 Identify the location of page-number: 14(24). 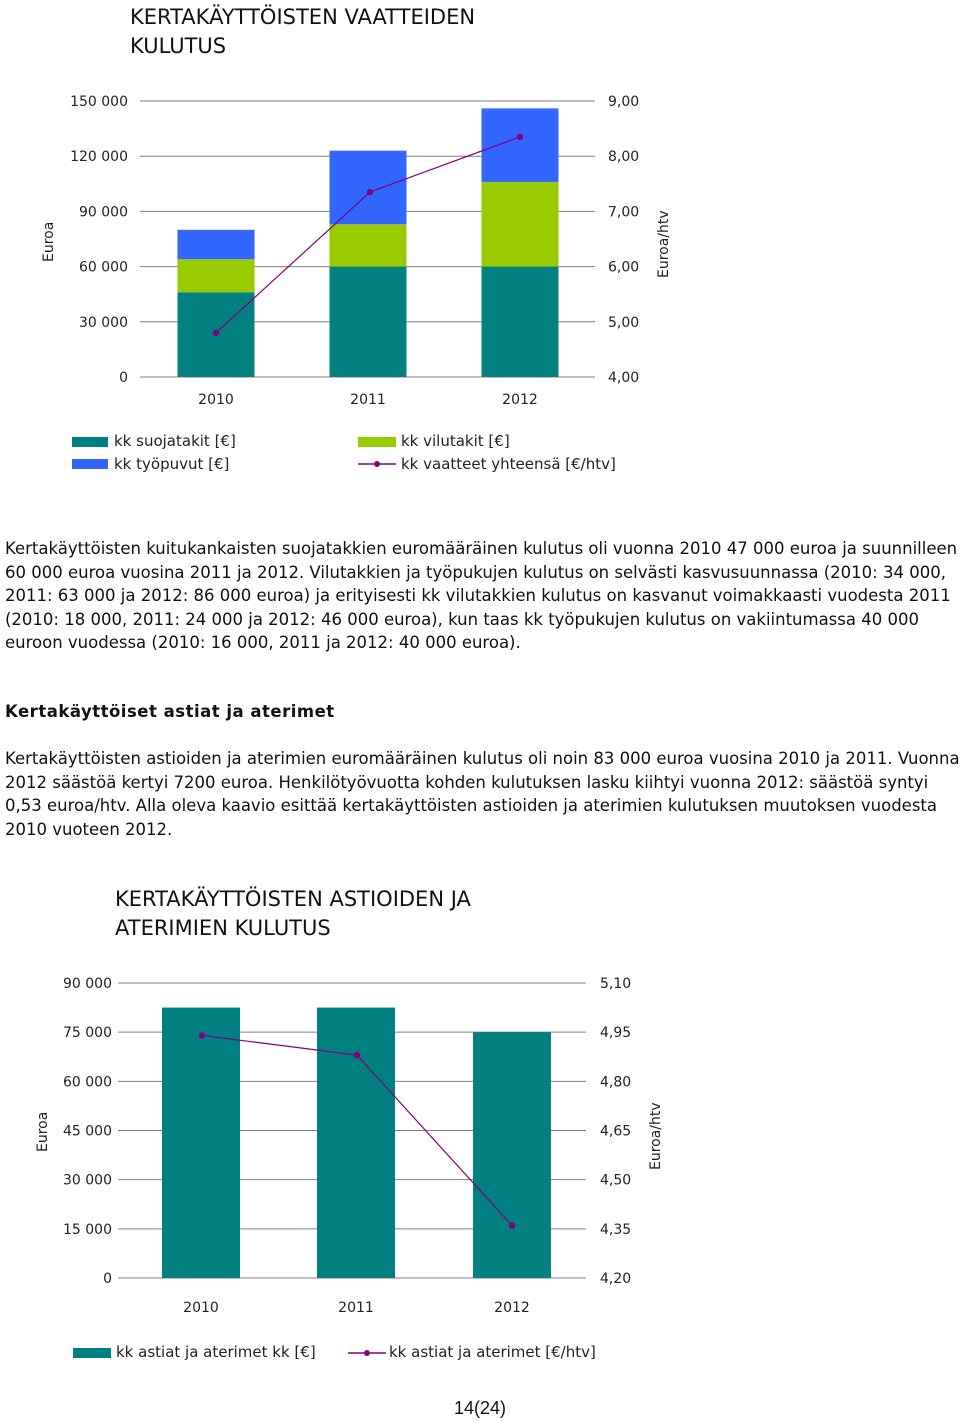
(480, 1408).